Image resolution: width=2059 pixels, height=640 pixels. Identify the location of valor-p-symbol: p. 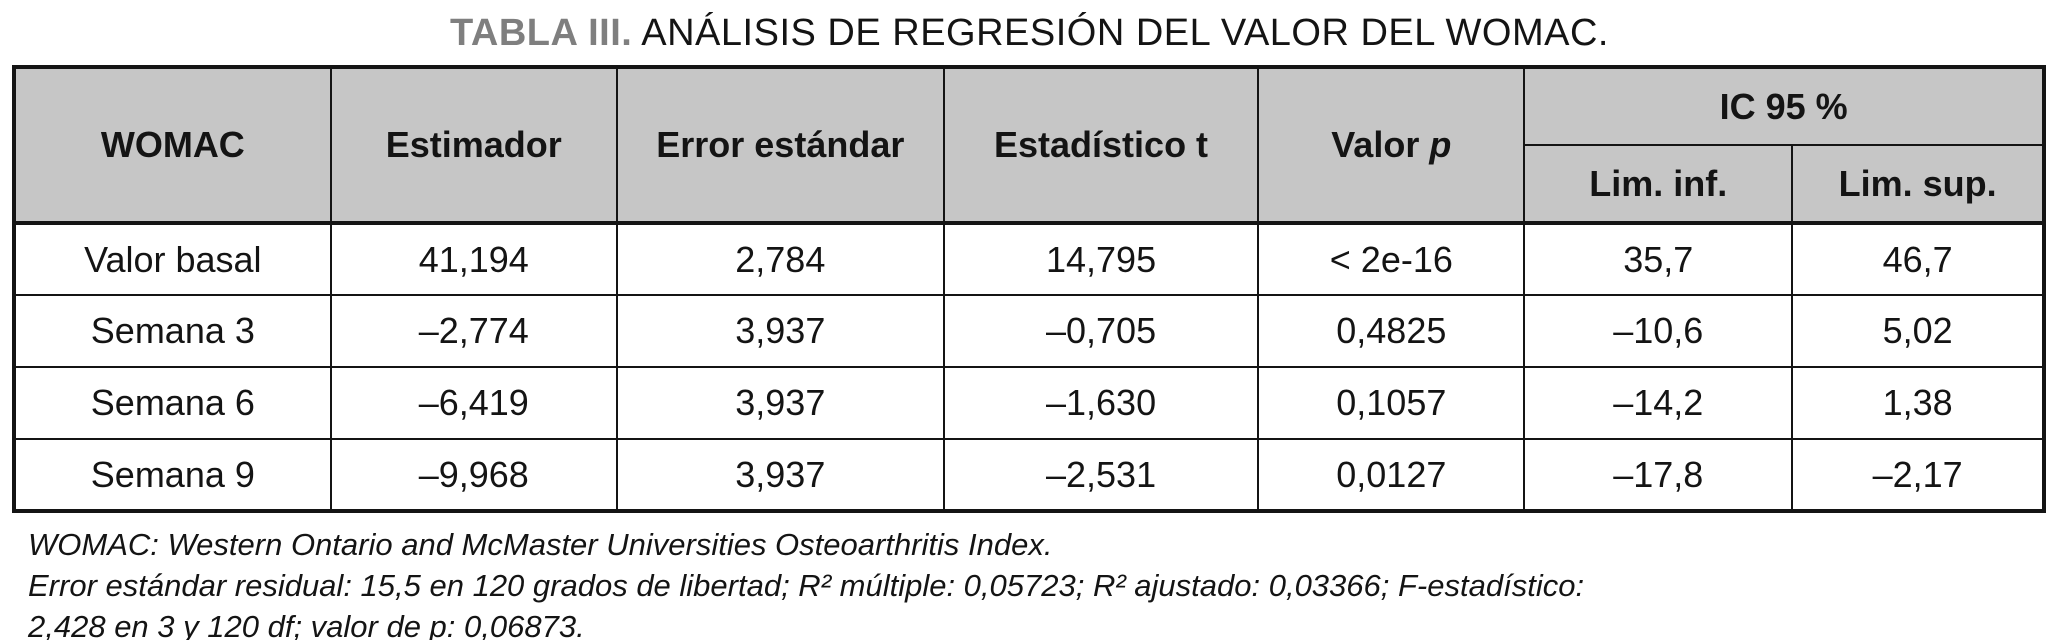
(1440, 144).